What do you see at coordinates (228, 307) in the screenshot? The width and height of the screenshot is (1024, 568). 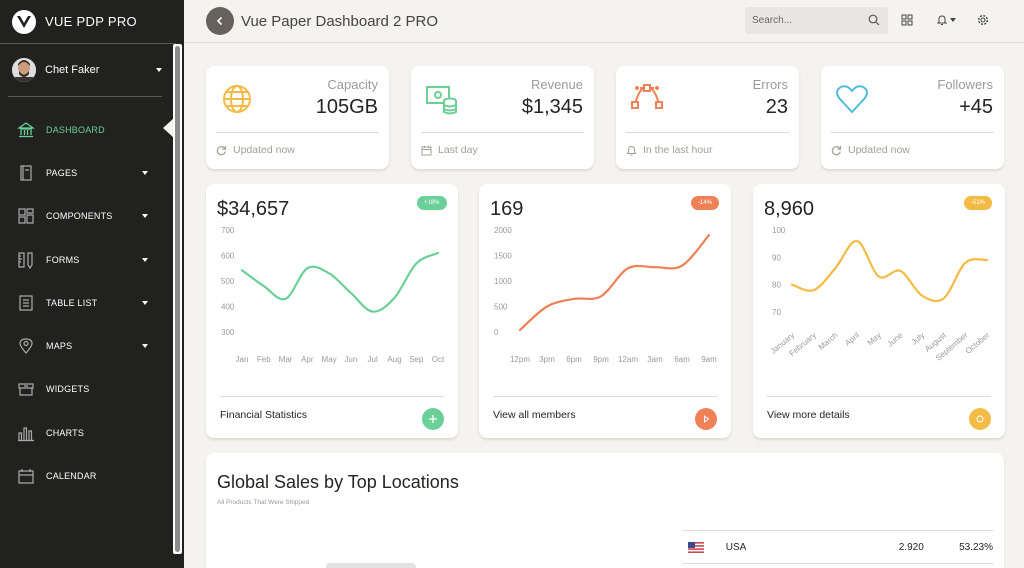 I see `y-tick-label: 400` at bounding box center [228, 307].